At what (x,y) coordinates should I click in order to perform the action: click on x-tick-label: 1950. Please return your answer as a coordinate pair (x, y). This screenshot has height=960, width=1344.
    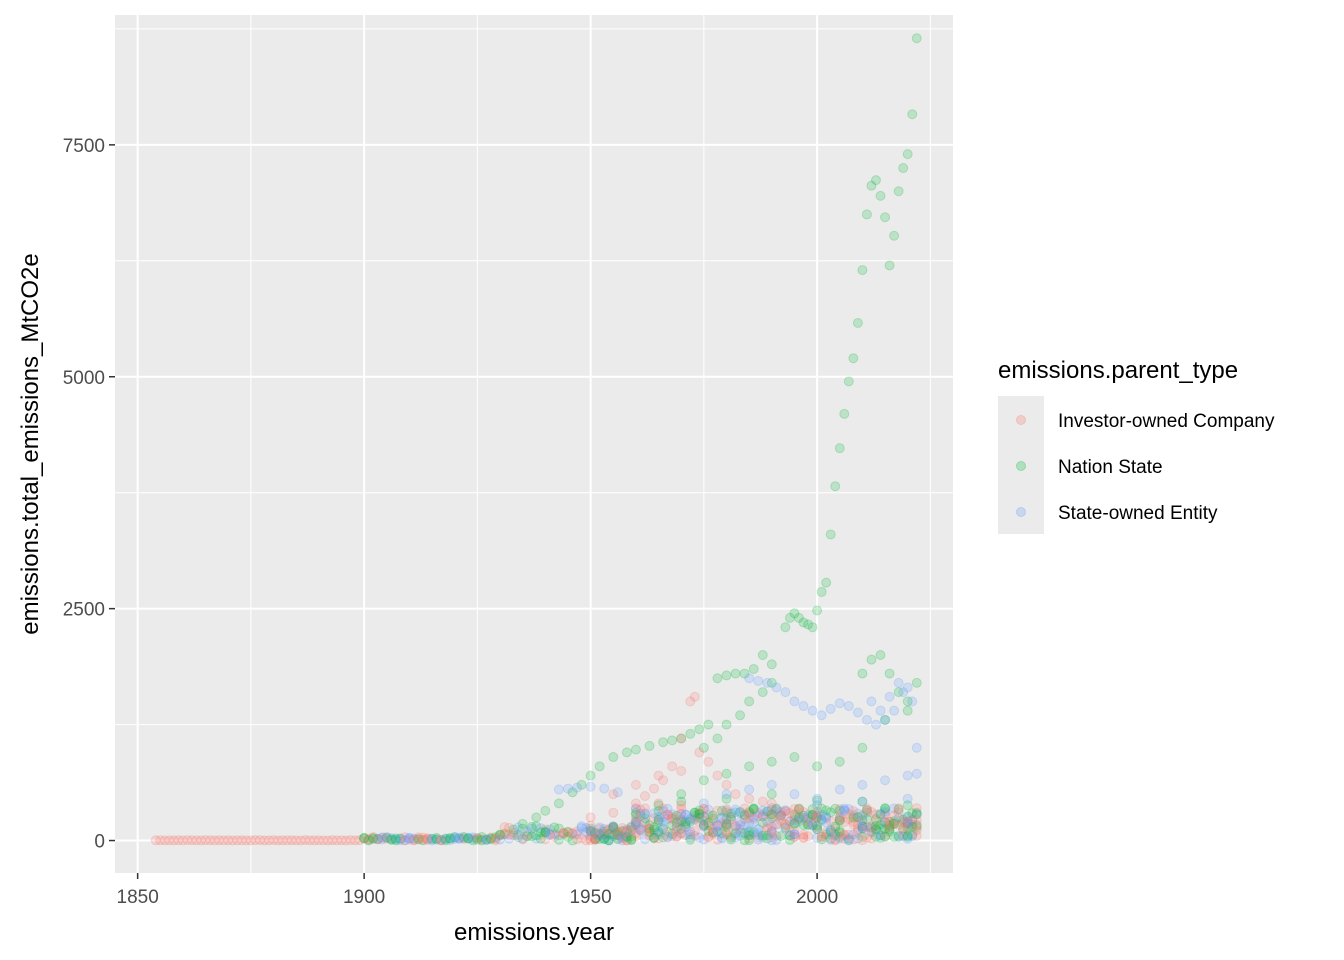
    Looking at the image, I should click on (590, 897).